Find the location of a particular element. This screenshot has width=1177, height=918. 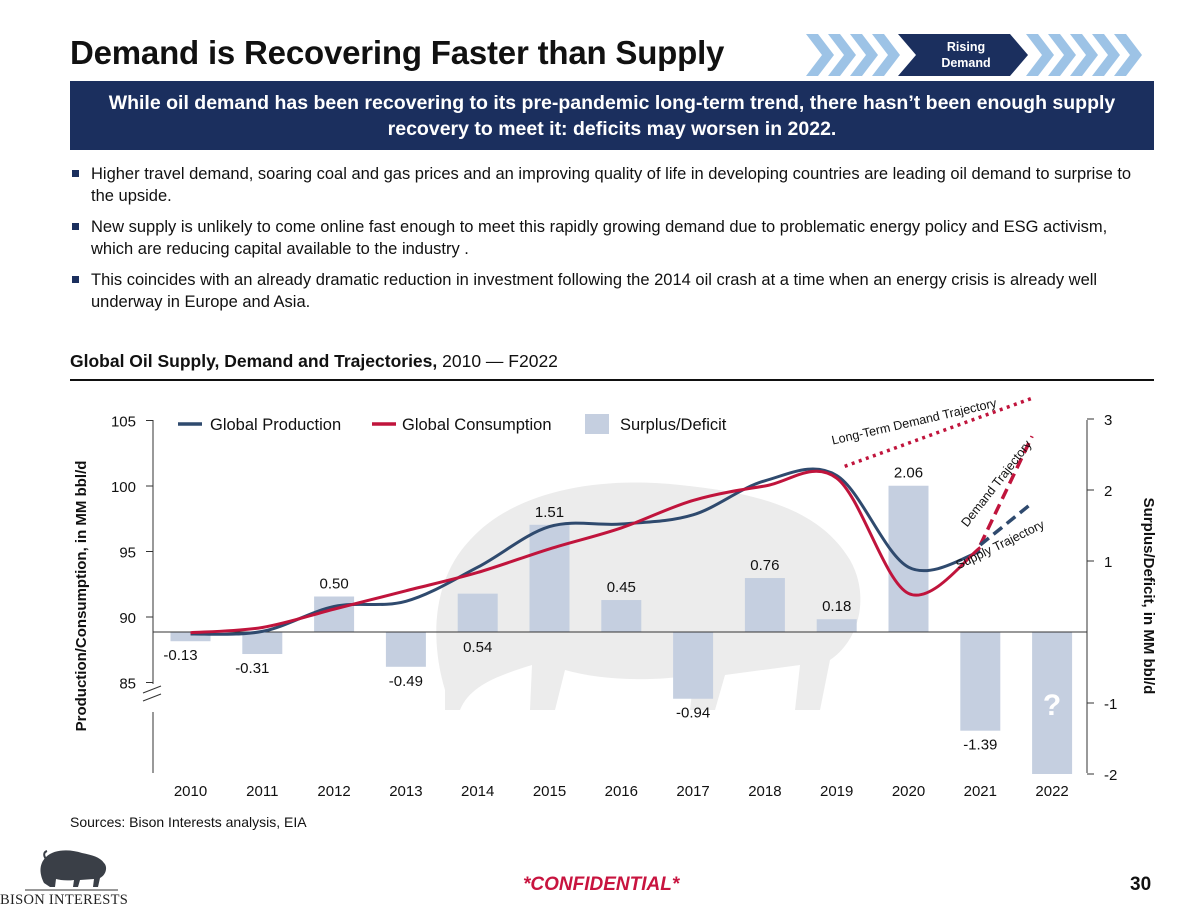

legend-label: Surplus/Deficit is located at coordinates (673, 425).